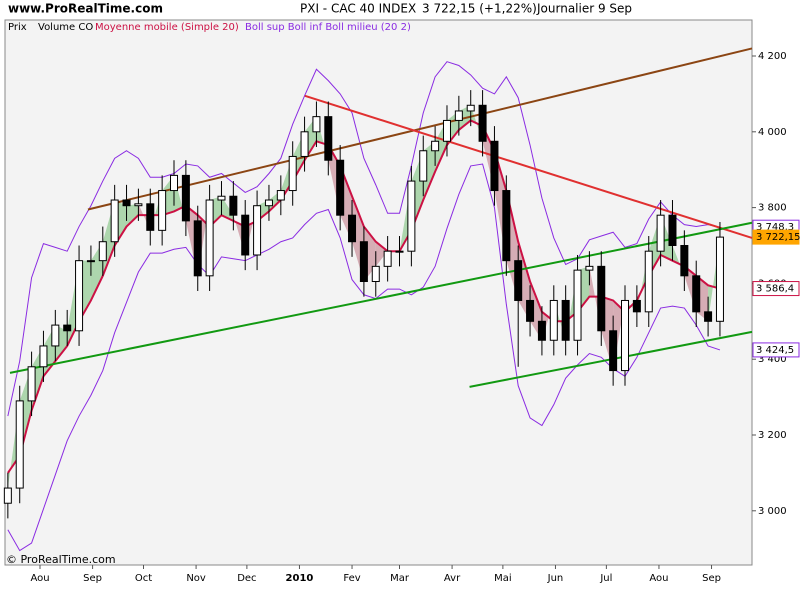 This screenshot has width=800, height=600. What do you see at coordinates (167, 27) in the screenshot?
I see `legend-item: Moyenne mobile (Simple 20)` at bounding box center [167, 27].